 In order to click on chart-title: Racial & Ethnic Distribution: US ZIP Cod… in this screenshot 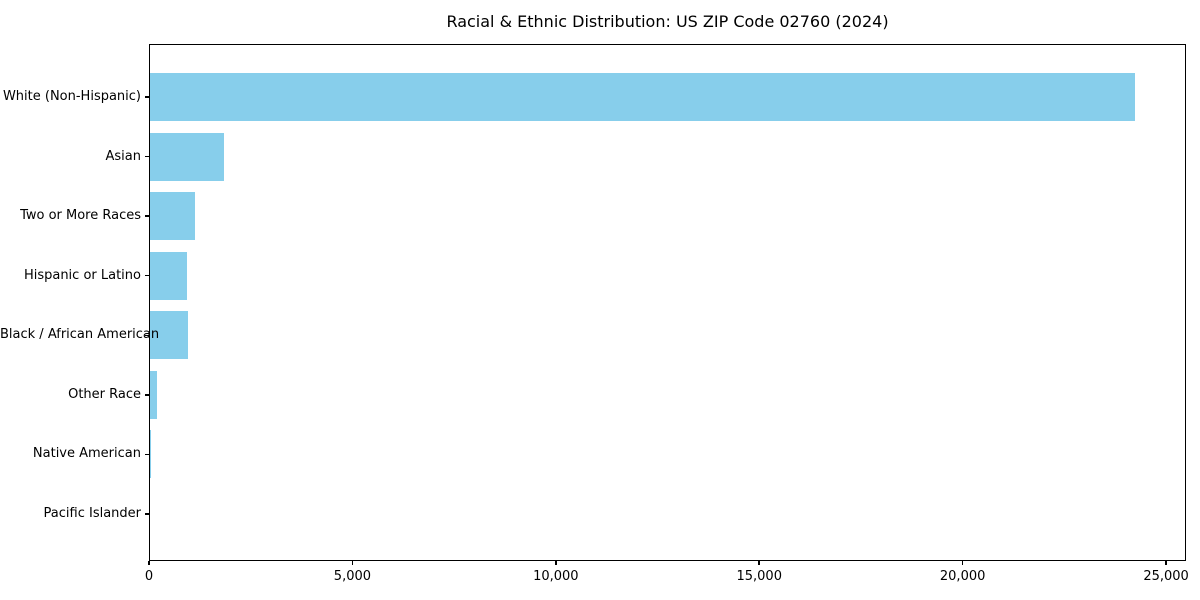, I will do `click(667, 21)`.